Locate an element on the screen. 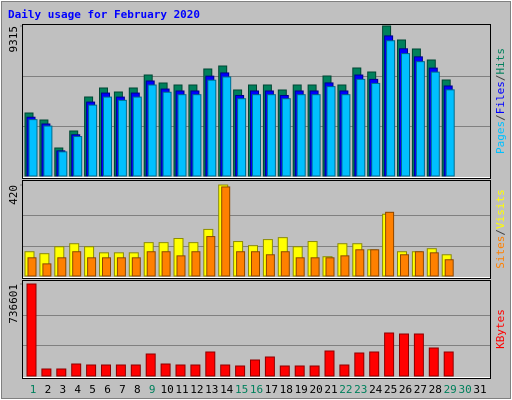 This screenshot has width=512, height=400. x-tick-label: 2 is located at coordinates (48, 389).